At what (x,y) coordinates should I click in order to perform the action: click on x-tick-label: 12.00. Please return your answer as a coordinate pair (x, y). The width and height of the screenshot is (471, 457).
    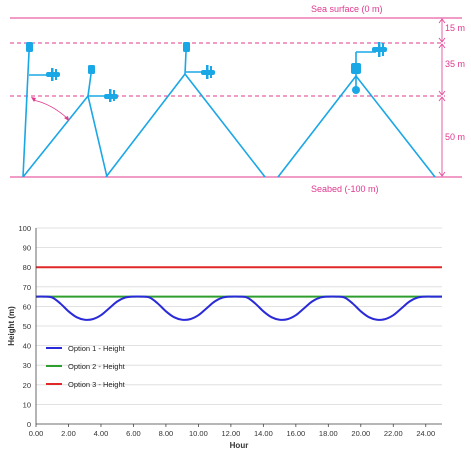
    Looking at the image, I should click on (230, 433).